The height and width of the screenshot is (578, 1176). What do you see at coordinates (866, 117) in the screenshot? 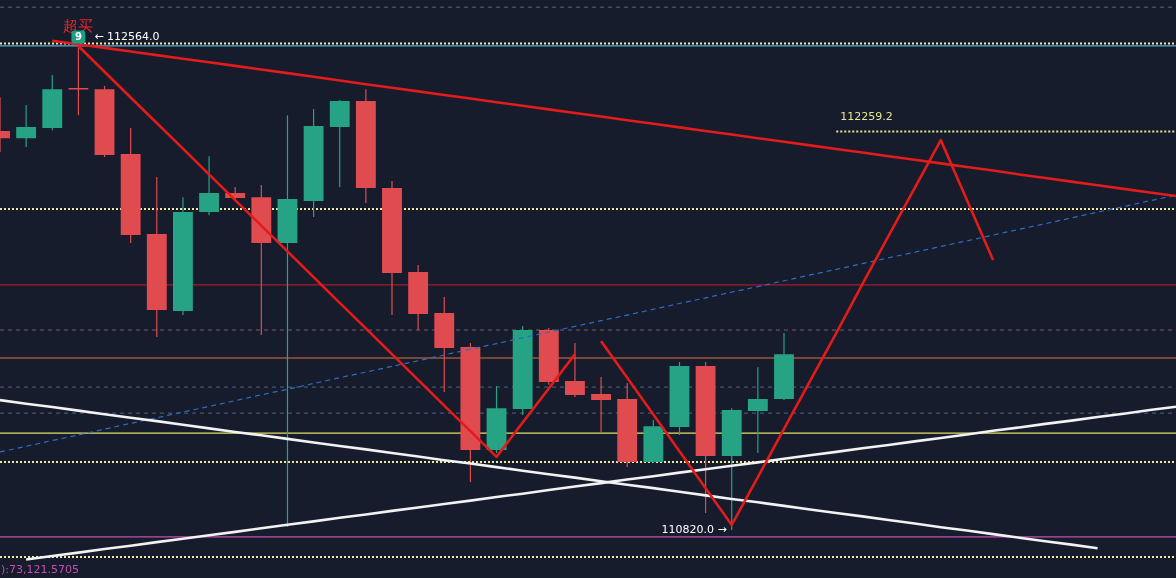
I see `series-label: 112259.2` at bounding box center [866, 117].